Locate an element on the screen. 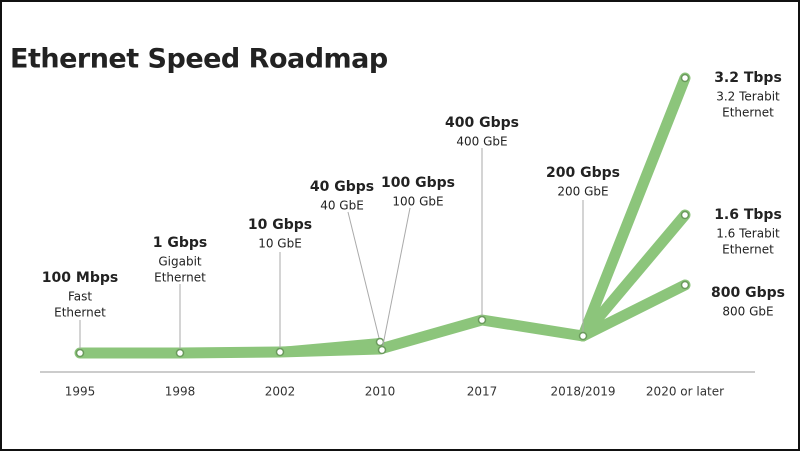 The image size is (800, 451). detail-label: 1.6 Terabit is located at coordinates (748, 234).